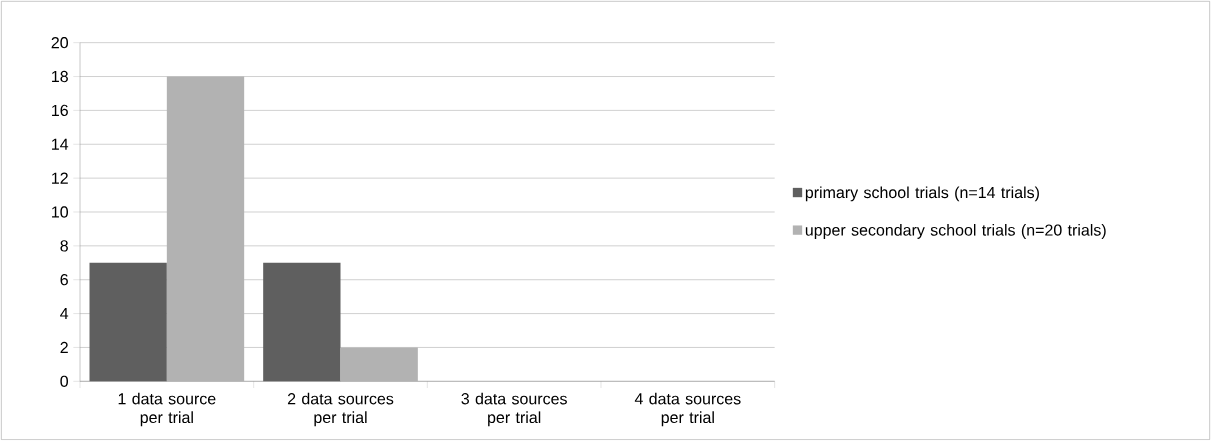  I want to click on y-tick-label: 10, so click(60, 212).